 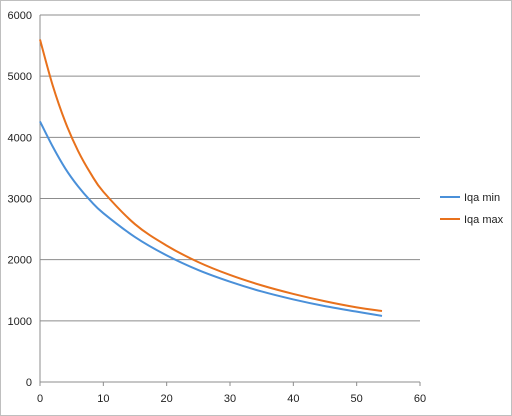 I want to click on x-tick-label: 30, so click(x=230, y=399).